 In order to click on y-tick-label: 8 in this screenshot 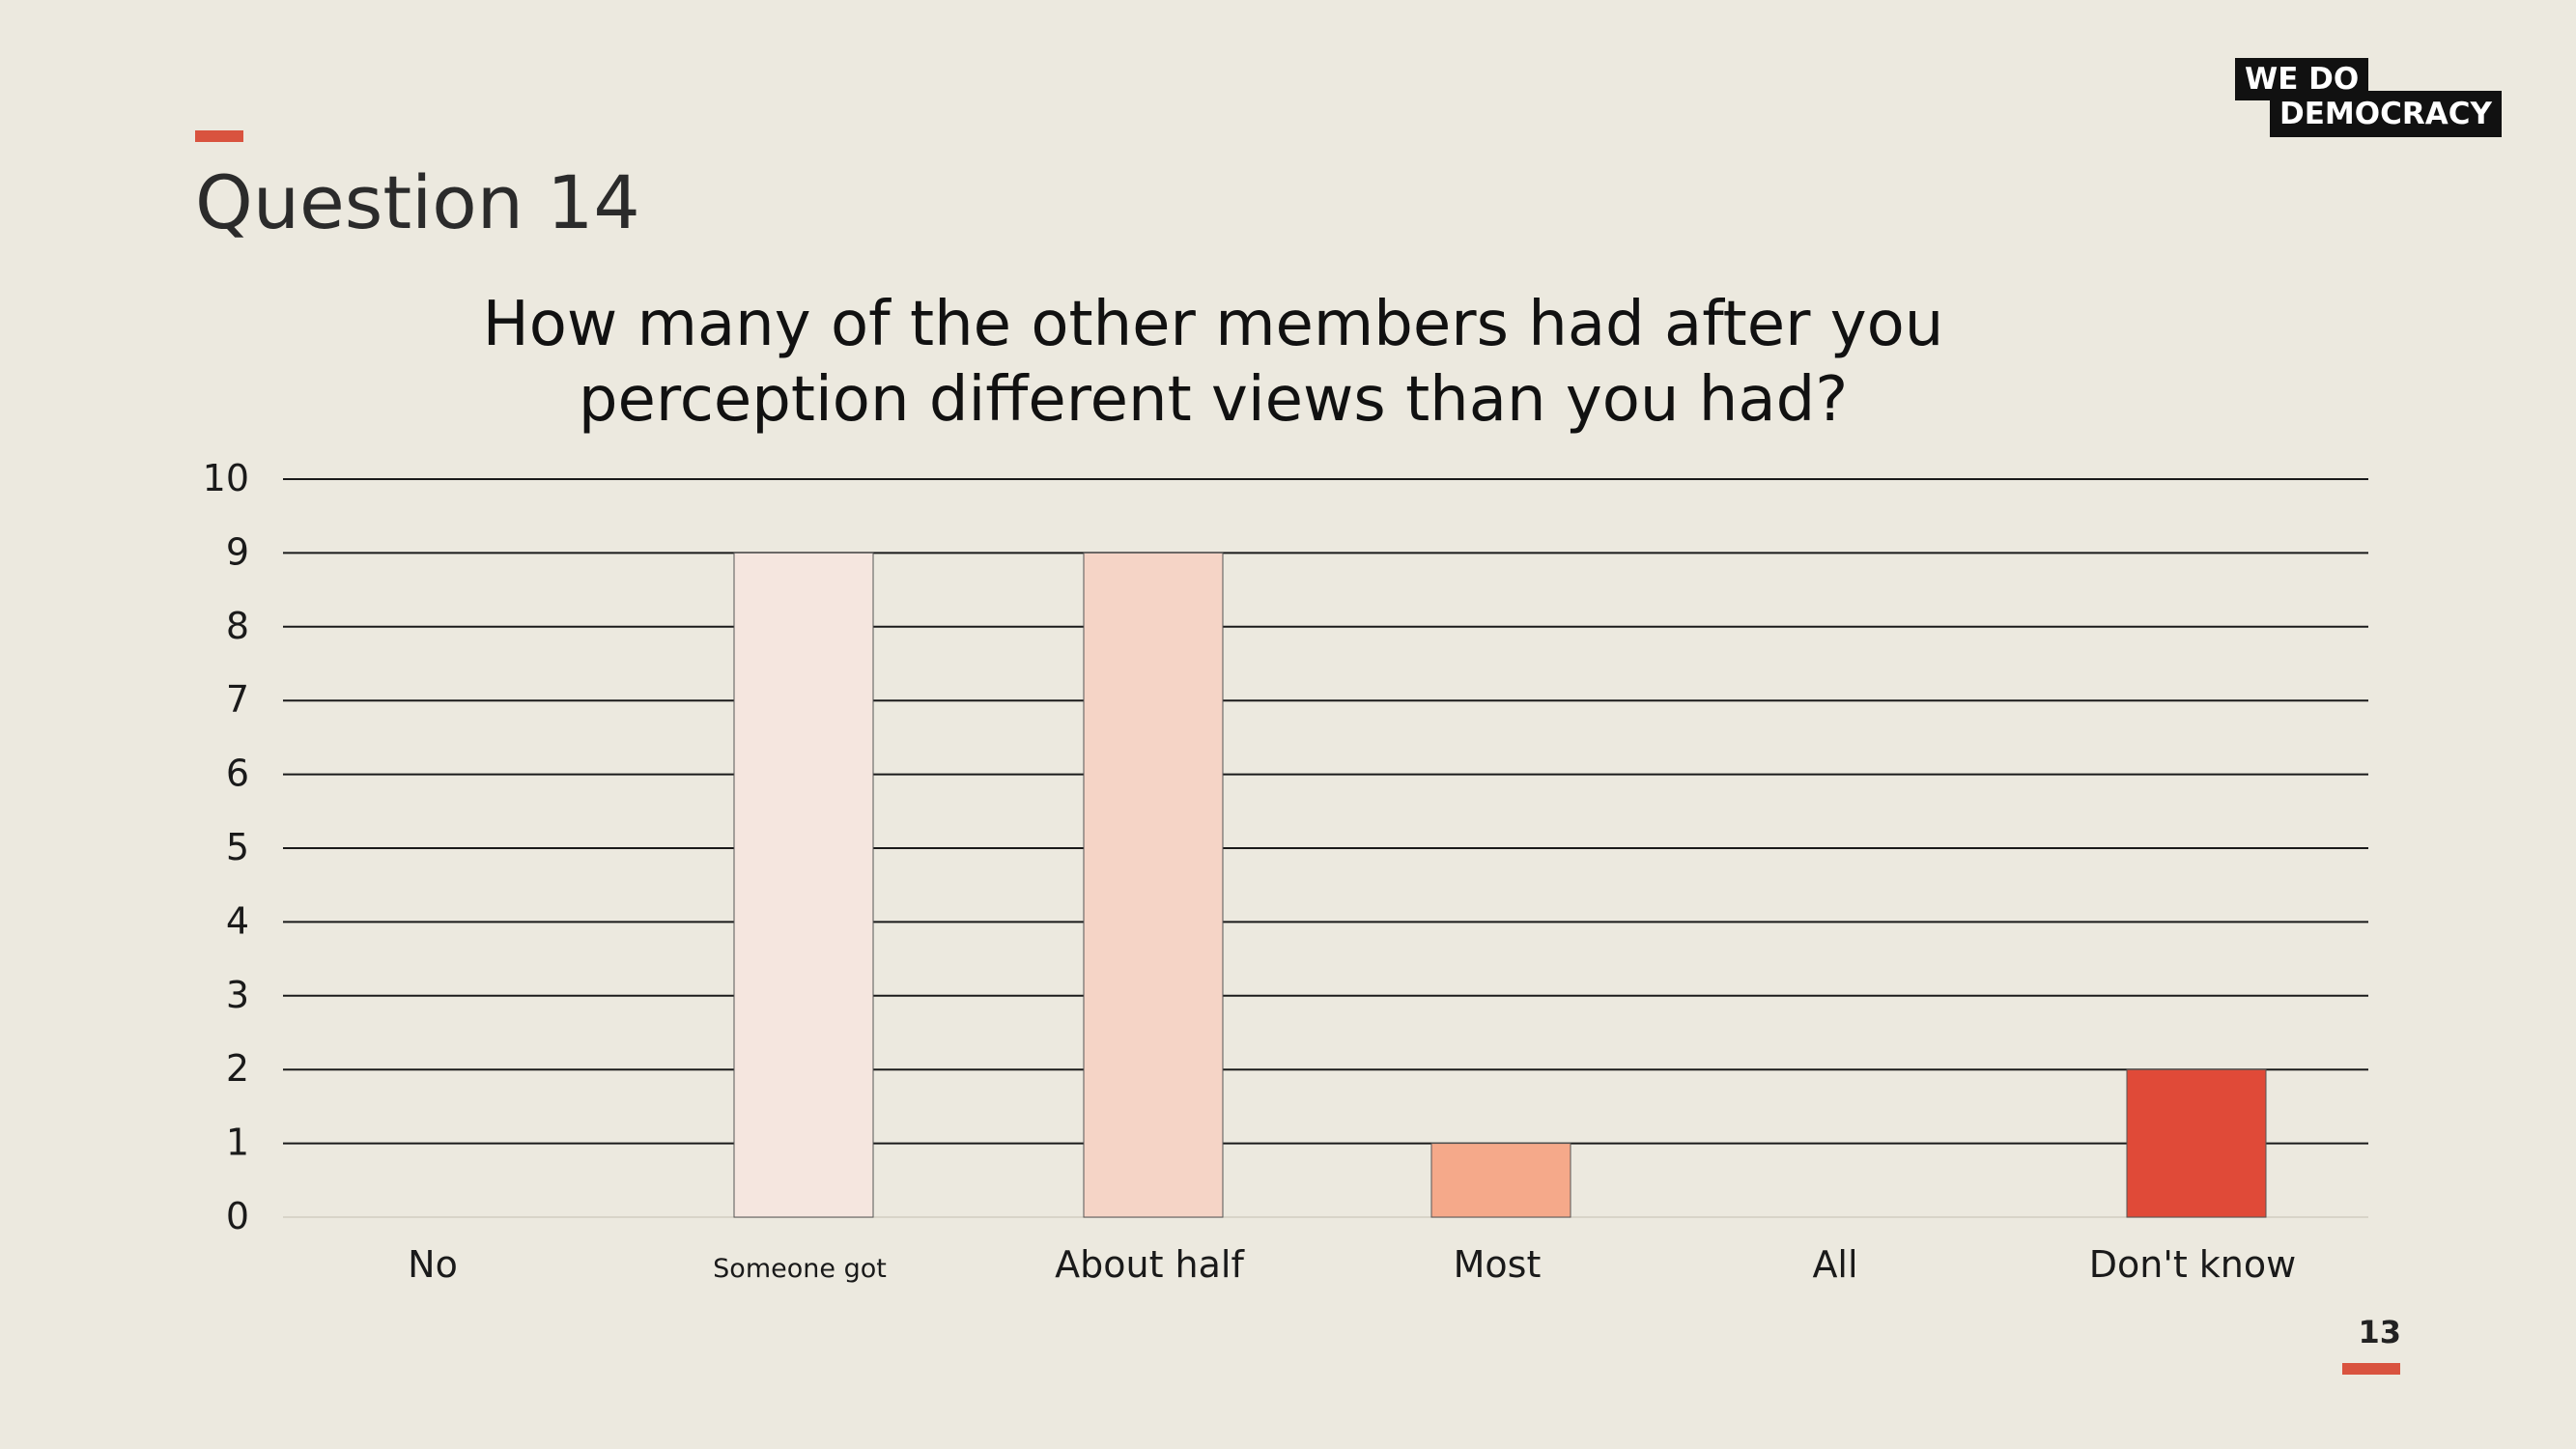, I will do `click(237, 626)`.